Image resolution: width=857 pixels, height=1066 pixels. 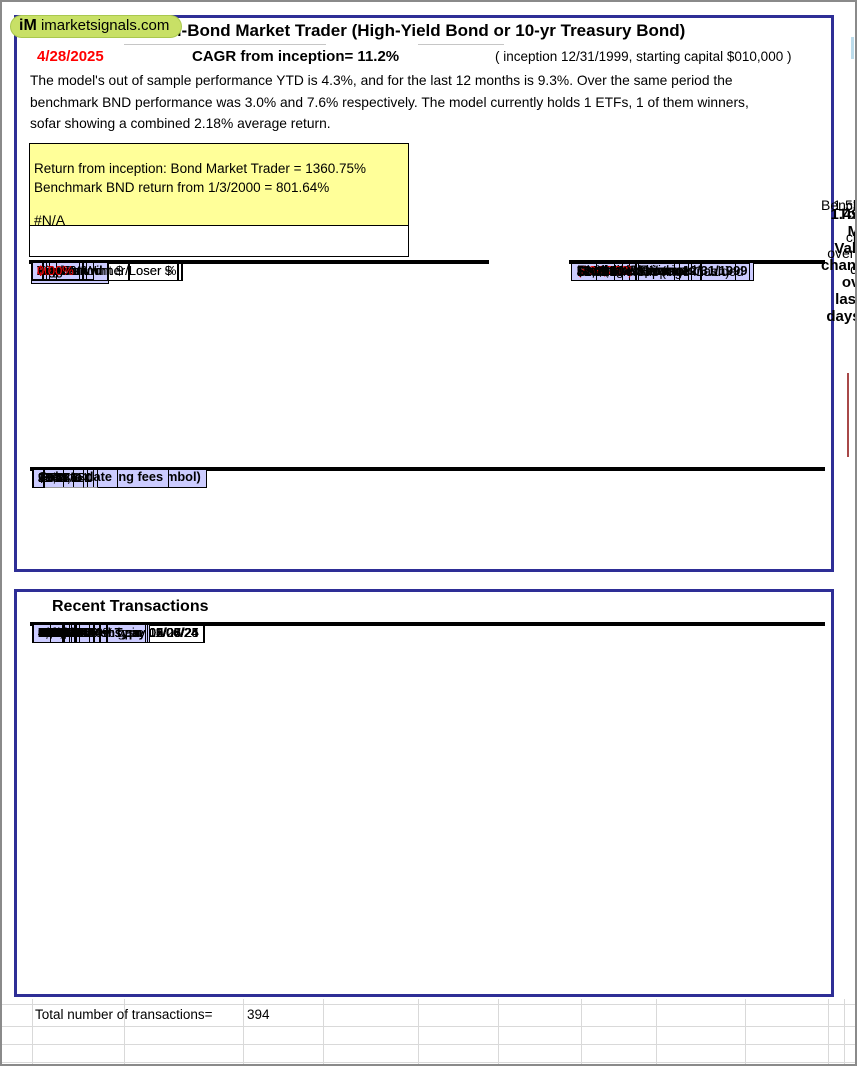 What do you see at coordinates (118, 633) in the screenshot?
I see `cell: 0.27x1456 shs pay 05/07/24` at bounding box center [118, 633].